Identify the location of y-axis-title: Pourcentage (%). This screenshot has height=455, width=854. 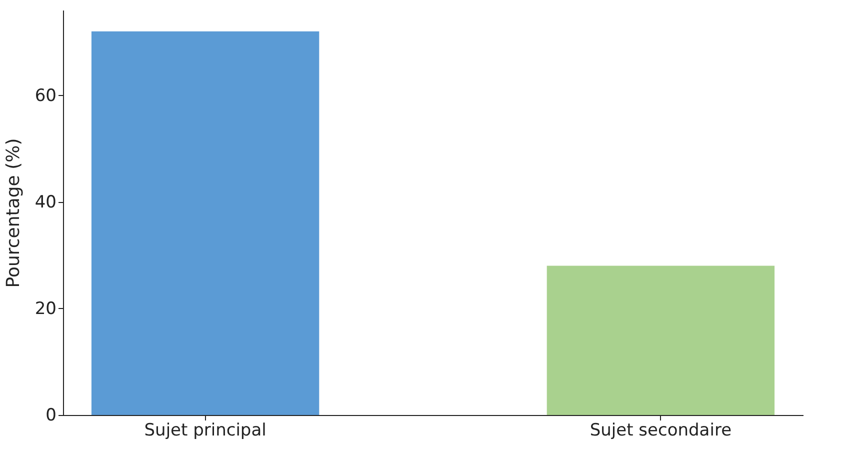
(13, 213).